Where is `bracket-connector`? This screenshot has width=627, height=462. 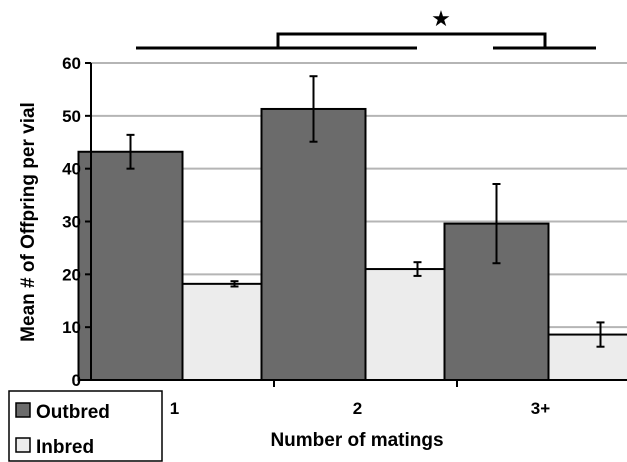 bracket-connector is located at coordinates (411, 40).